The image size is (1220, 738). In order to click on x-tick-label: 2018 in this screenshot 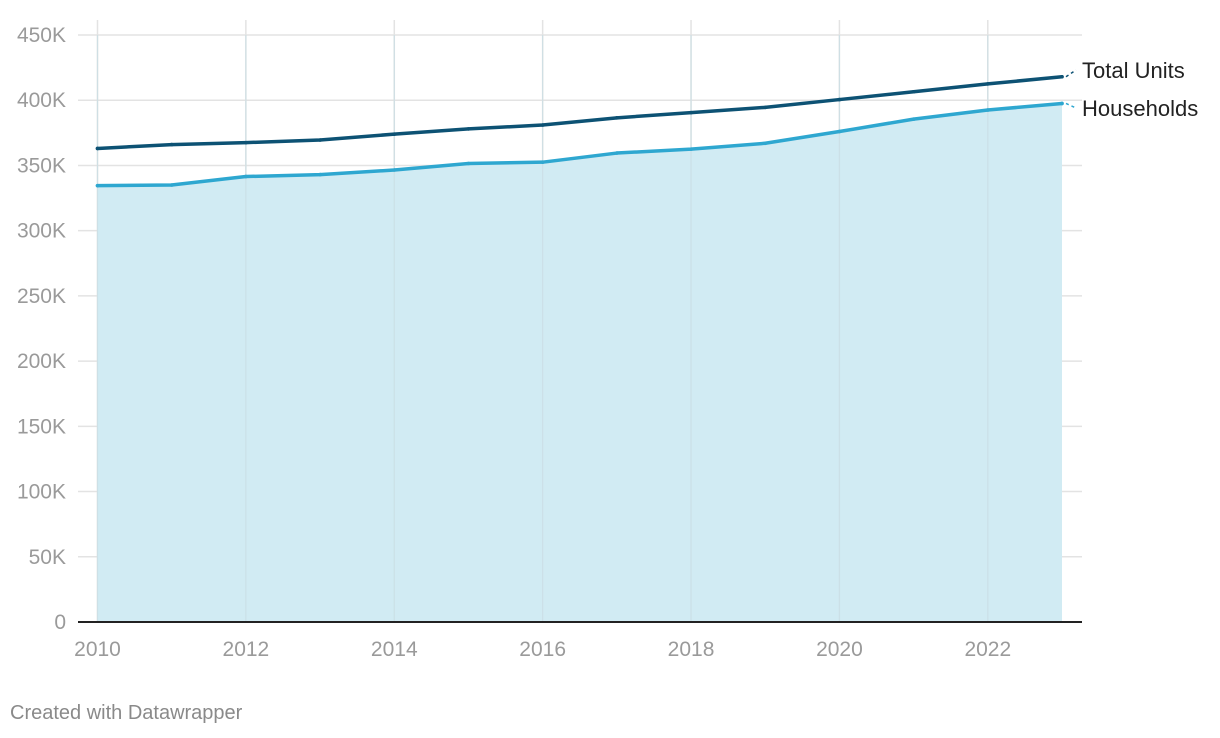, I will do `click(691, 649)`.